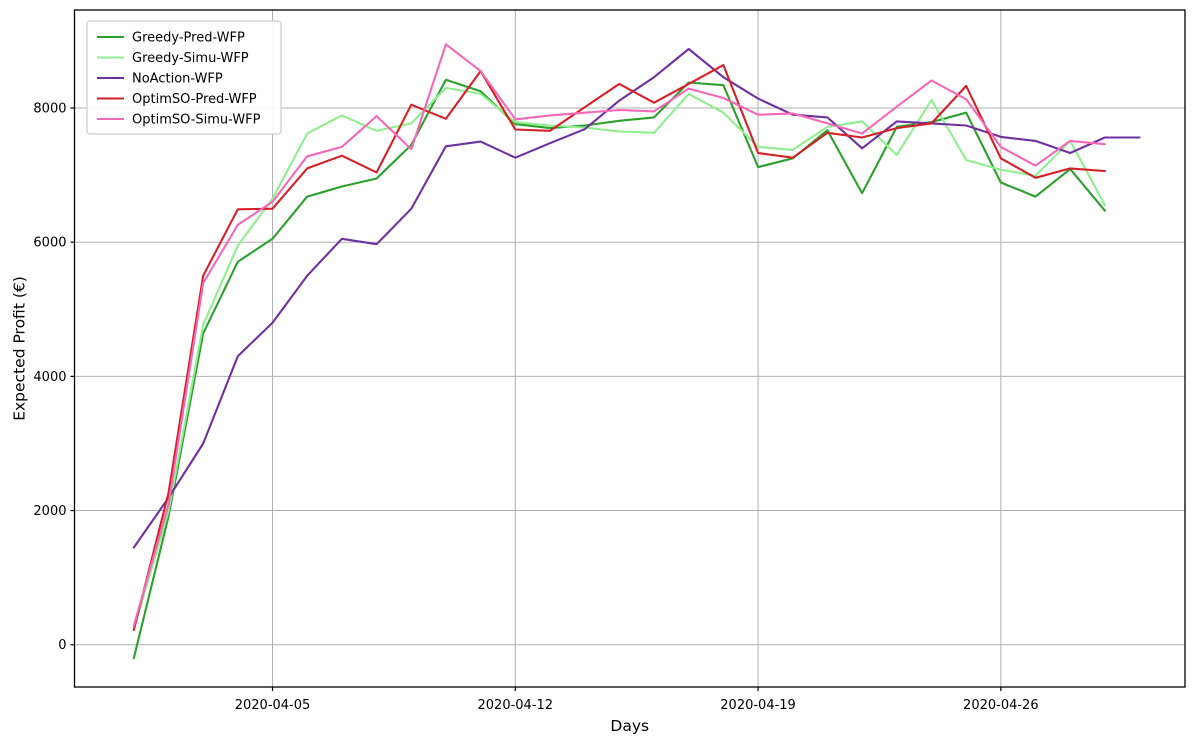  What do you see at coordinates (273, 705) in the screenshot?
I see `x-tick-label: 2020-04-05` at bounding box center [273, 705].